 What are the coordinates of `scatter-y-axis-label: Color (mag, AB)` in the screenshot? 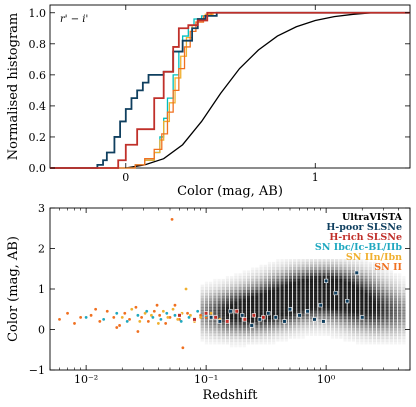 It's located at (13, 289).